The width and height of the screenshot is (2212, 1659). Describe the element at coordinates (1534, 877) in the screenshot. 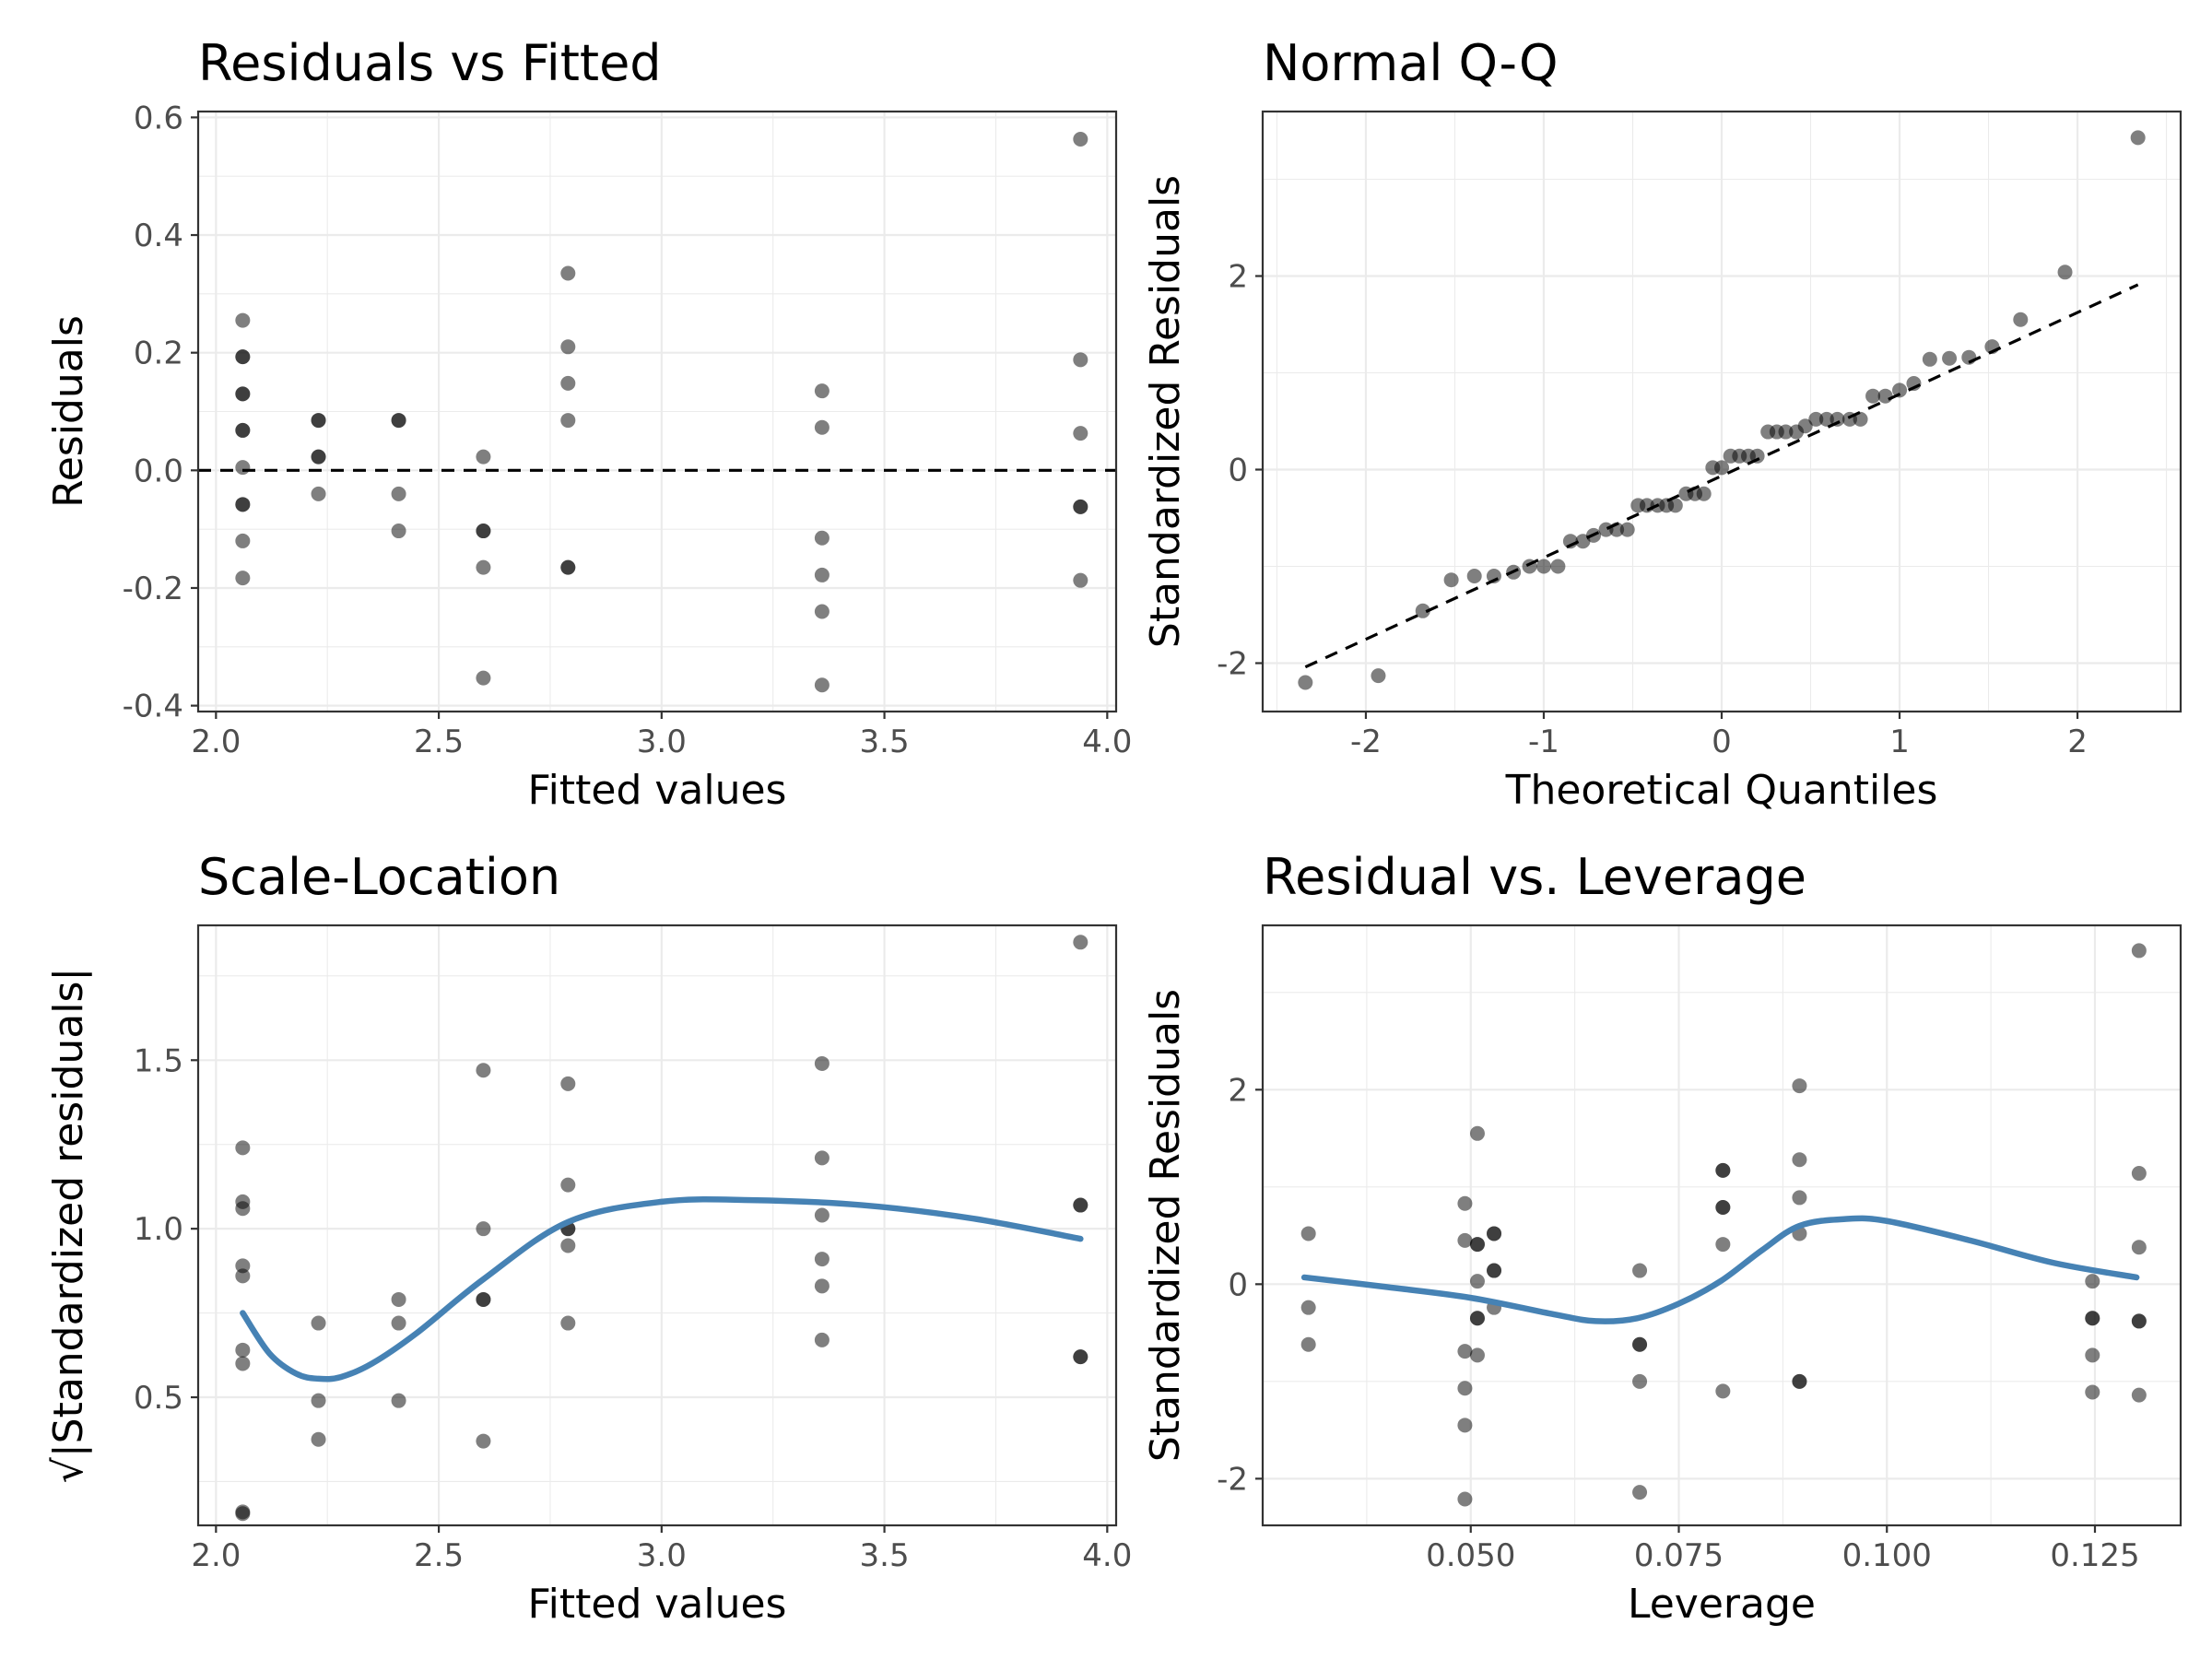

I see `panel-title: Residual vs. Leverage` at that location.